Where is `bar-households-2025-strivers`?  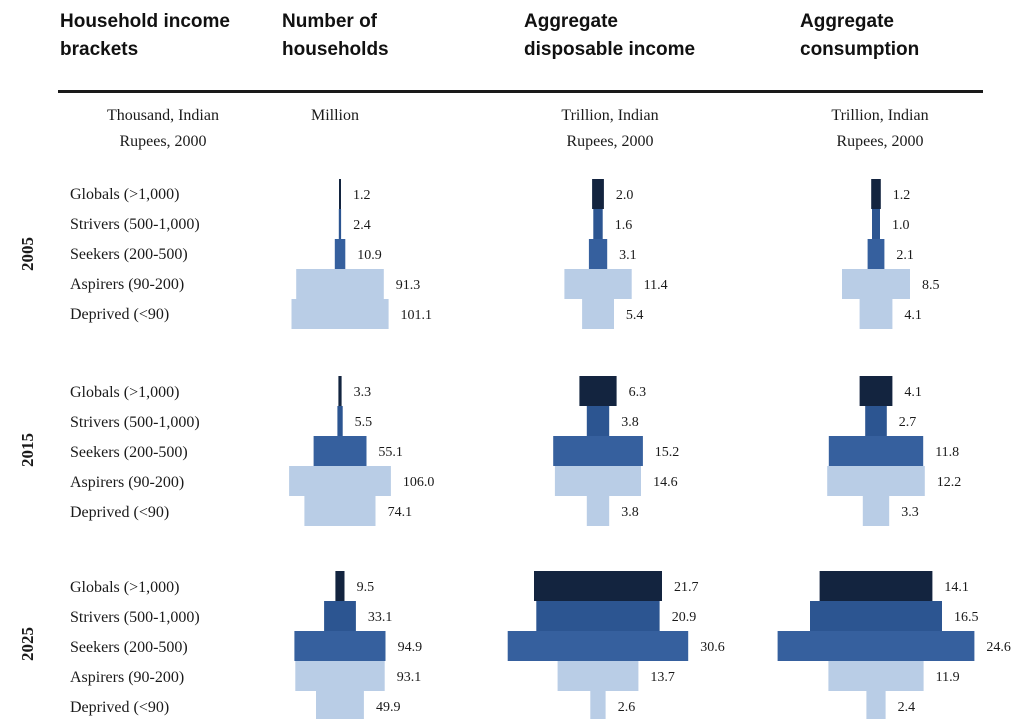 bar-households-2025-strivers is located at coordinates (340, 616).